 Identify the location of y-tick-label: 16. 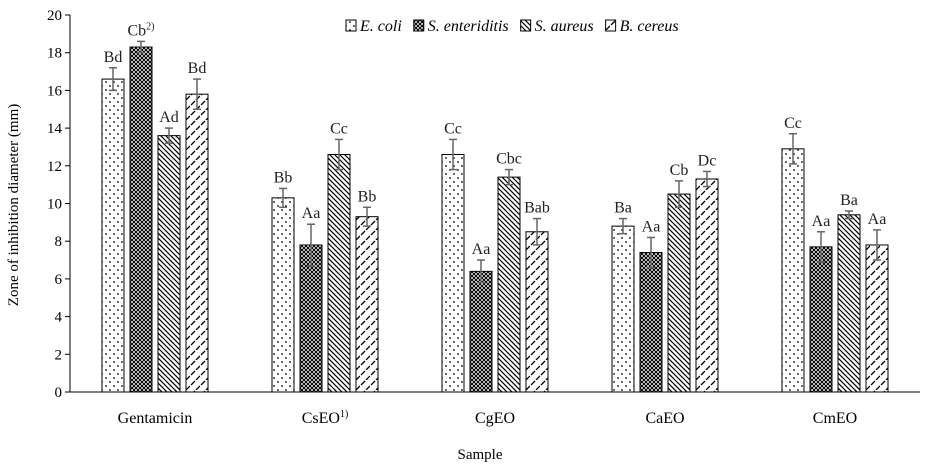
(55, 91).